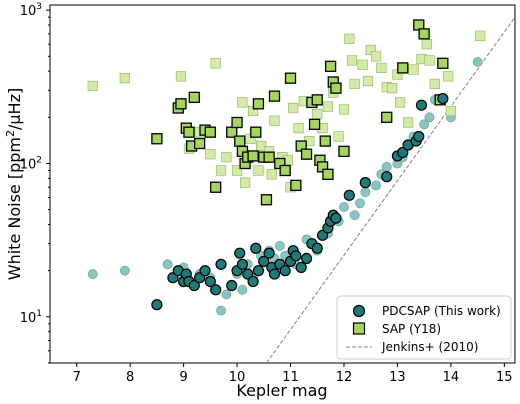 The width and height of the screenshot is (520, 404). Describe the element at coordinates (359, 311) in the screenshot. I see `legend-pdcsap-marker` at that location.